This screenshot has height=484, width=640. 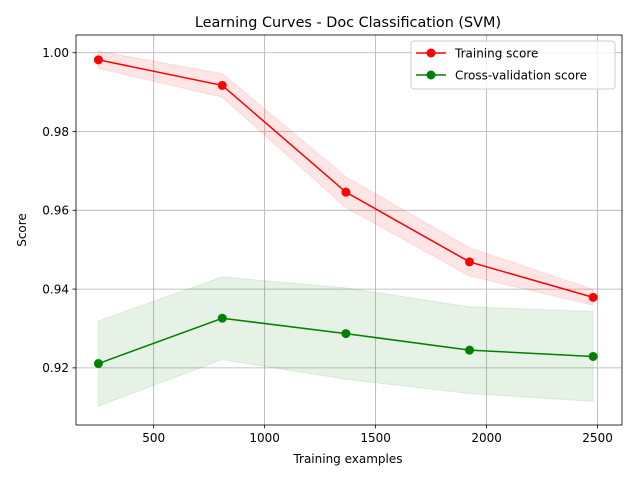 What do you see at coordinates (496, 53) in the screenshot?
I see `legend-label-series-1: Training score` at bounding box center [496, 53].